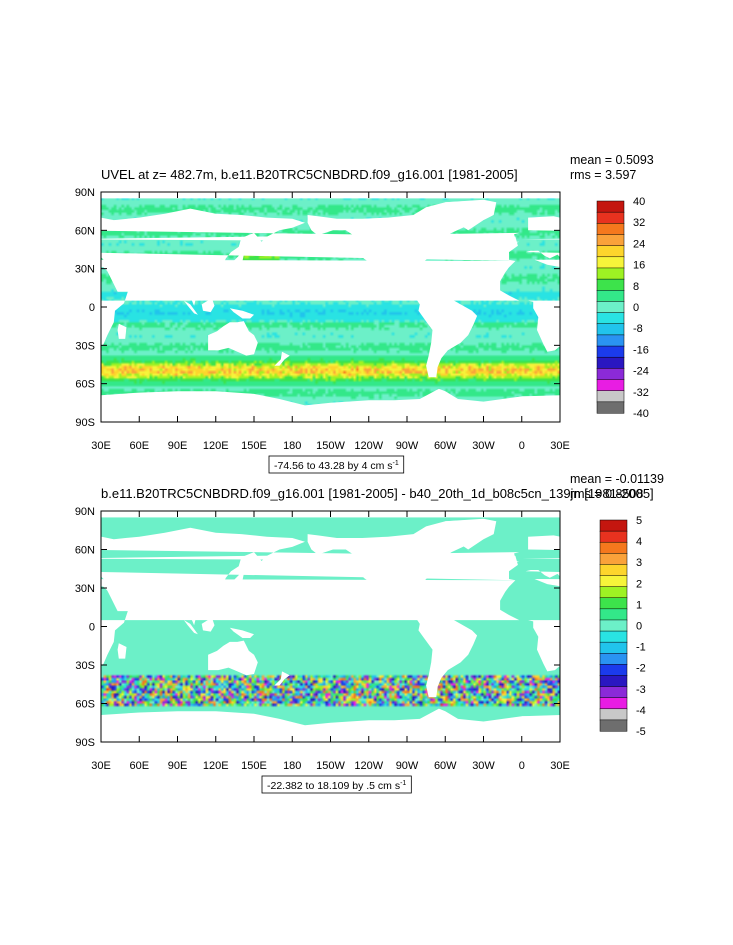  What do you see at coordinates (12, 289) in the screenshot?
I see `land-americas` at bounding box center [12, 289].